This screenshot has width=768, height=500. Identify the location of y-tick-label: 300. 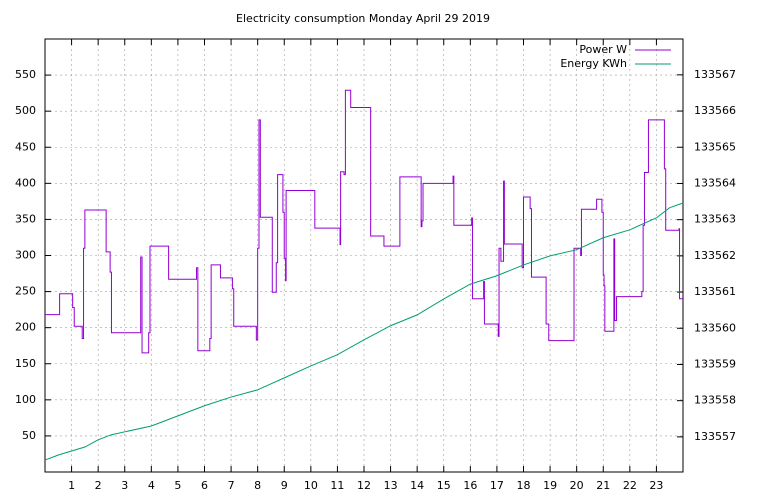
(25, 255).